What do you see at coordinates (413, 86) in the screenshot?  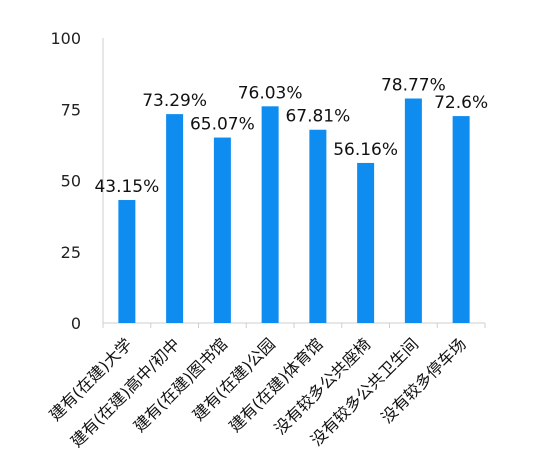 I see `data-label: 78.77%` at bounding box center [413, 86].